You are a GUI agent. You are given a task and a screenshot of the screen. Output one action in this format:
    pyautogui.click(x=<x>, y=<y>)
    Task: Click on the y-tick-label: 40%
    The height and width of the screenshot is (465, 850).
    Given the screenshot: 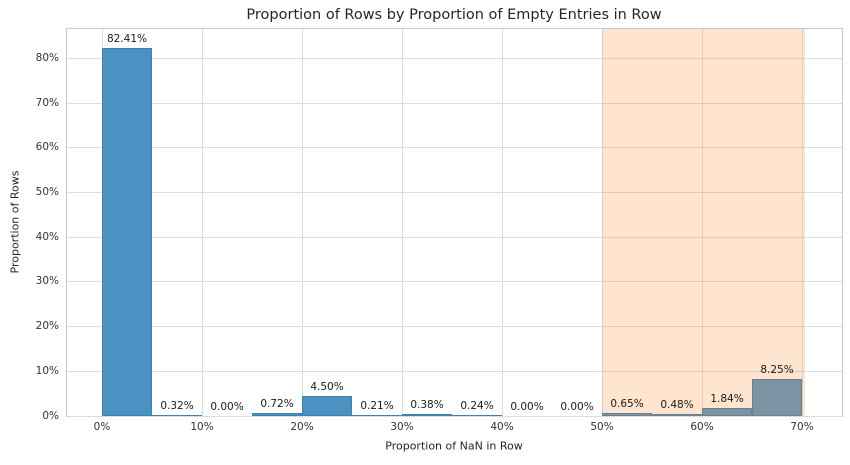 What is the action you would take?
    pyautogui.click(x=47, y=236)
    